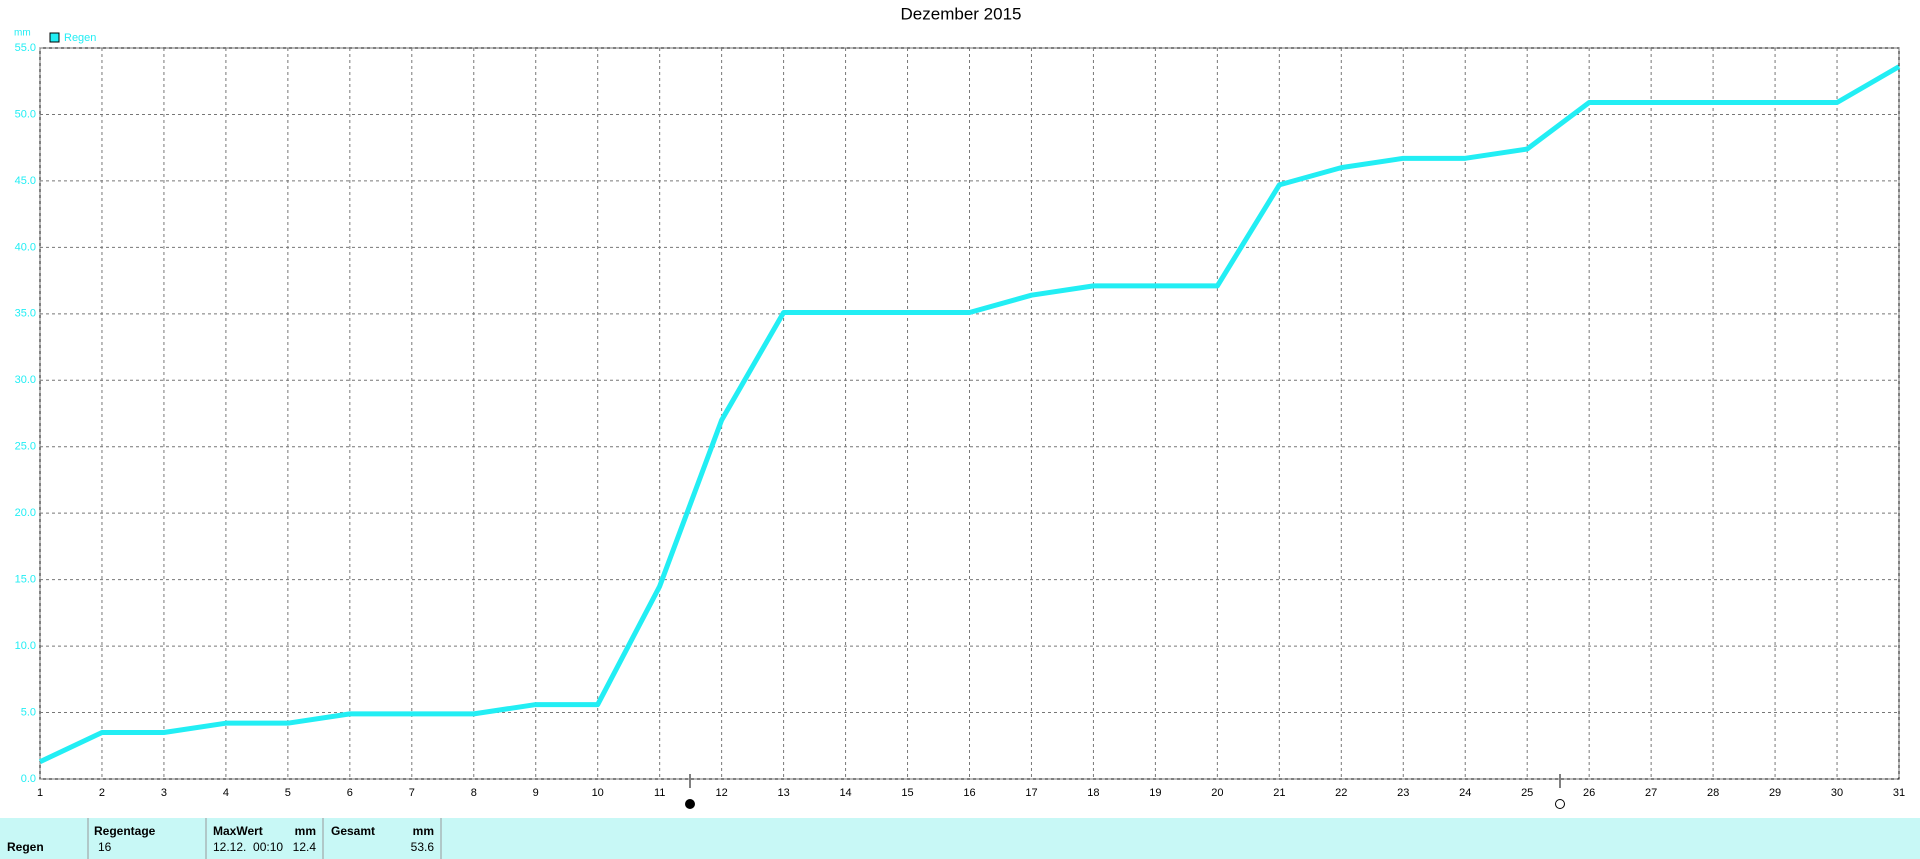 This screenshot has height=859, width=1920. I want to click on y-tick-label: 15.0, so click(25, 580).